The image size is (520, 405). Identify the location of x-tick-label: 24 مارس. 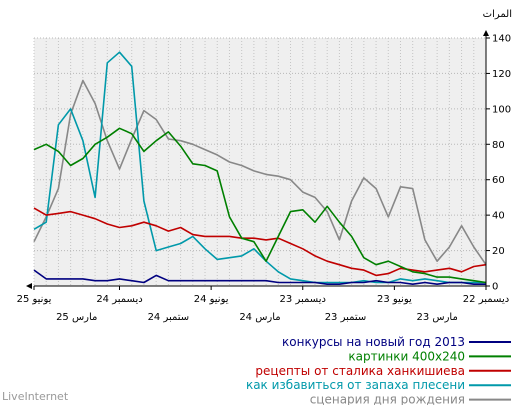
(259, 317).